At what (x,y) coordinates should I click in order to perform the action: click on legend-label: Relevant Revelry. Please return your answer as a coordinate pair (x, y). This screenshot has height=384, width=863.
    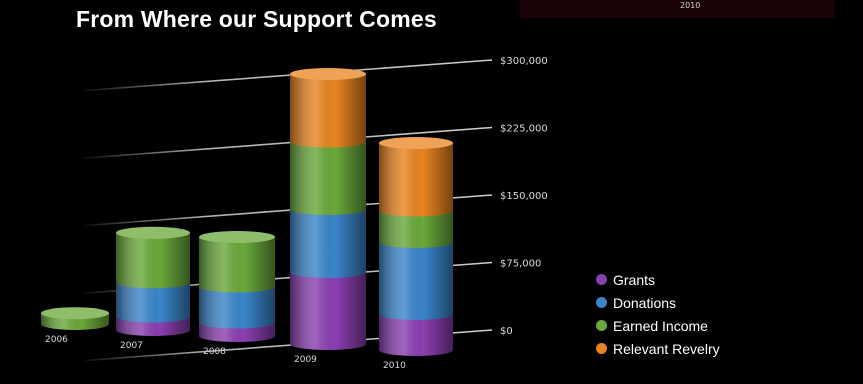
    Looking at the image, I should click on (666, 348).